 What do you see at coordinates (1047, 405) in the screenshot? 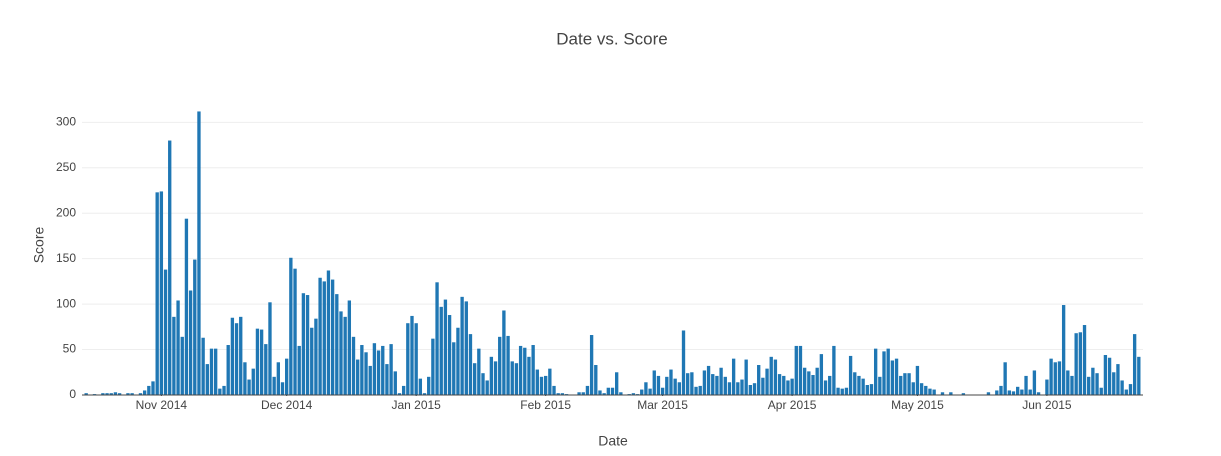
I see `x-tick-label: Jun 2015` at bounding box center [1047, 405].